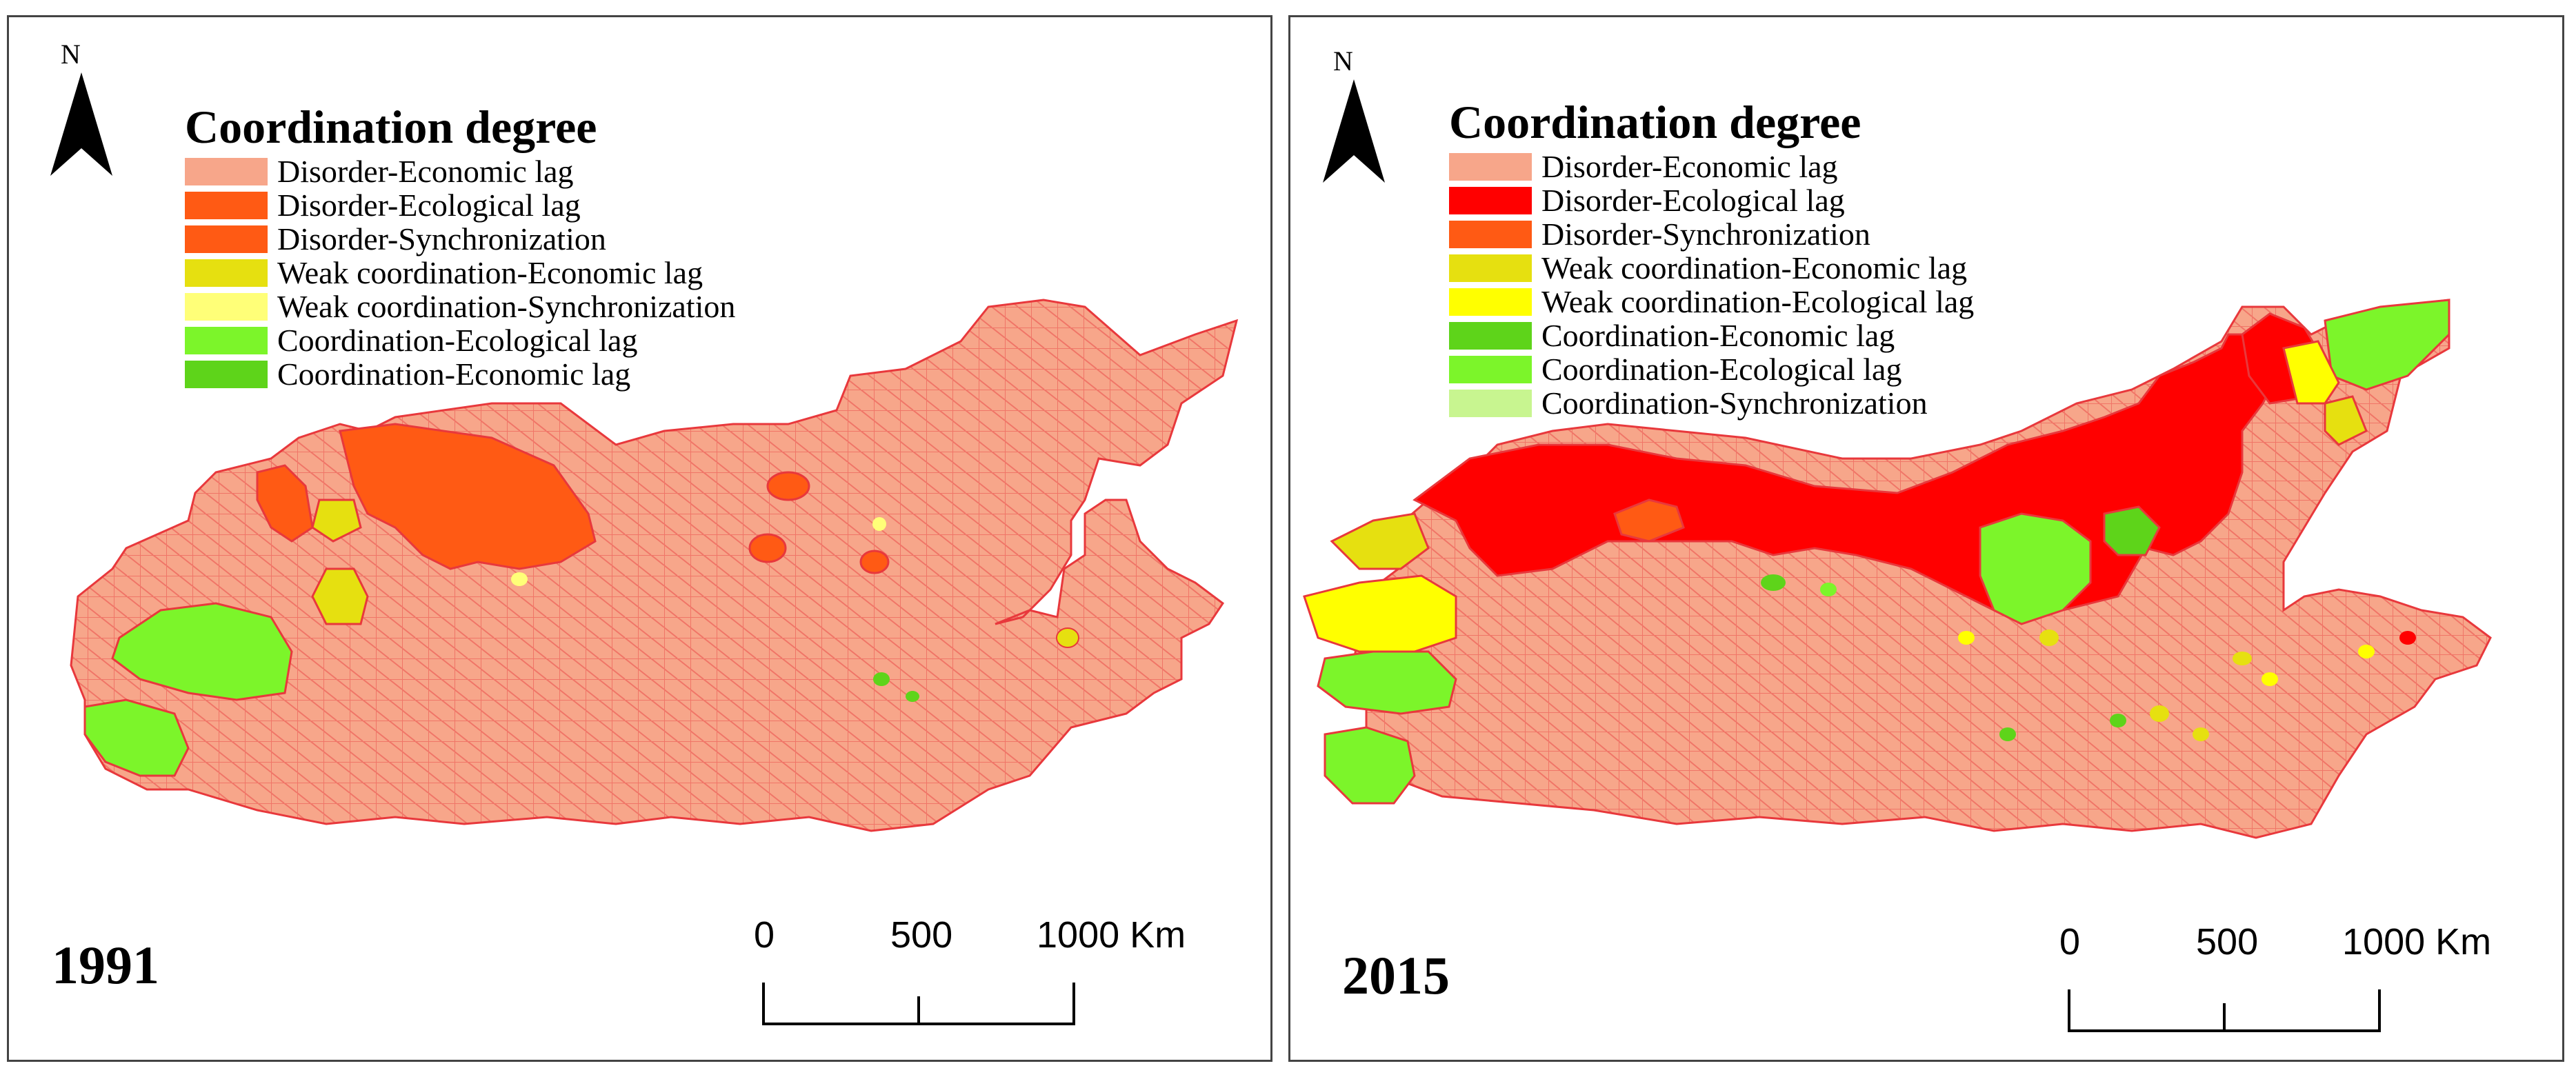 The height and width of the screenshot is (1077, 2576). I want to click on legend-item: Coordination-Synchronization, so click(1711, 403).